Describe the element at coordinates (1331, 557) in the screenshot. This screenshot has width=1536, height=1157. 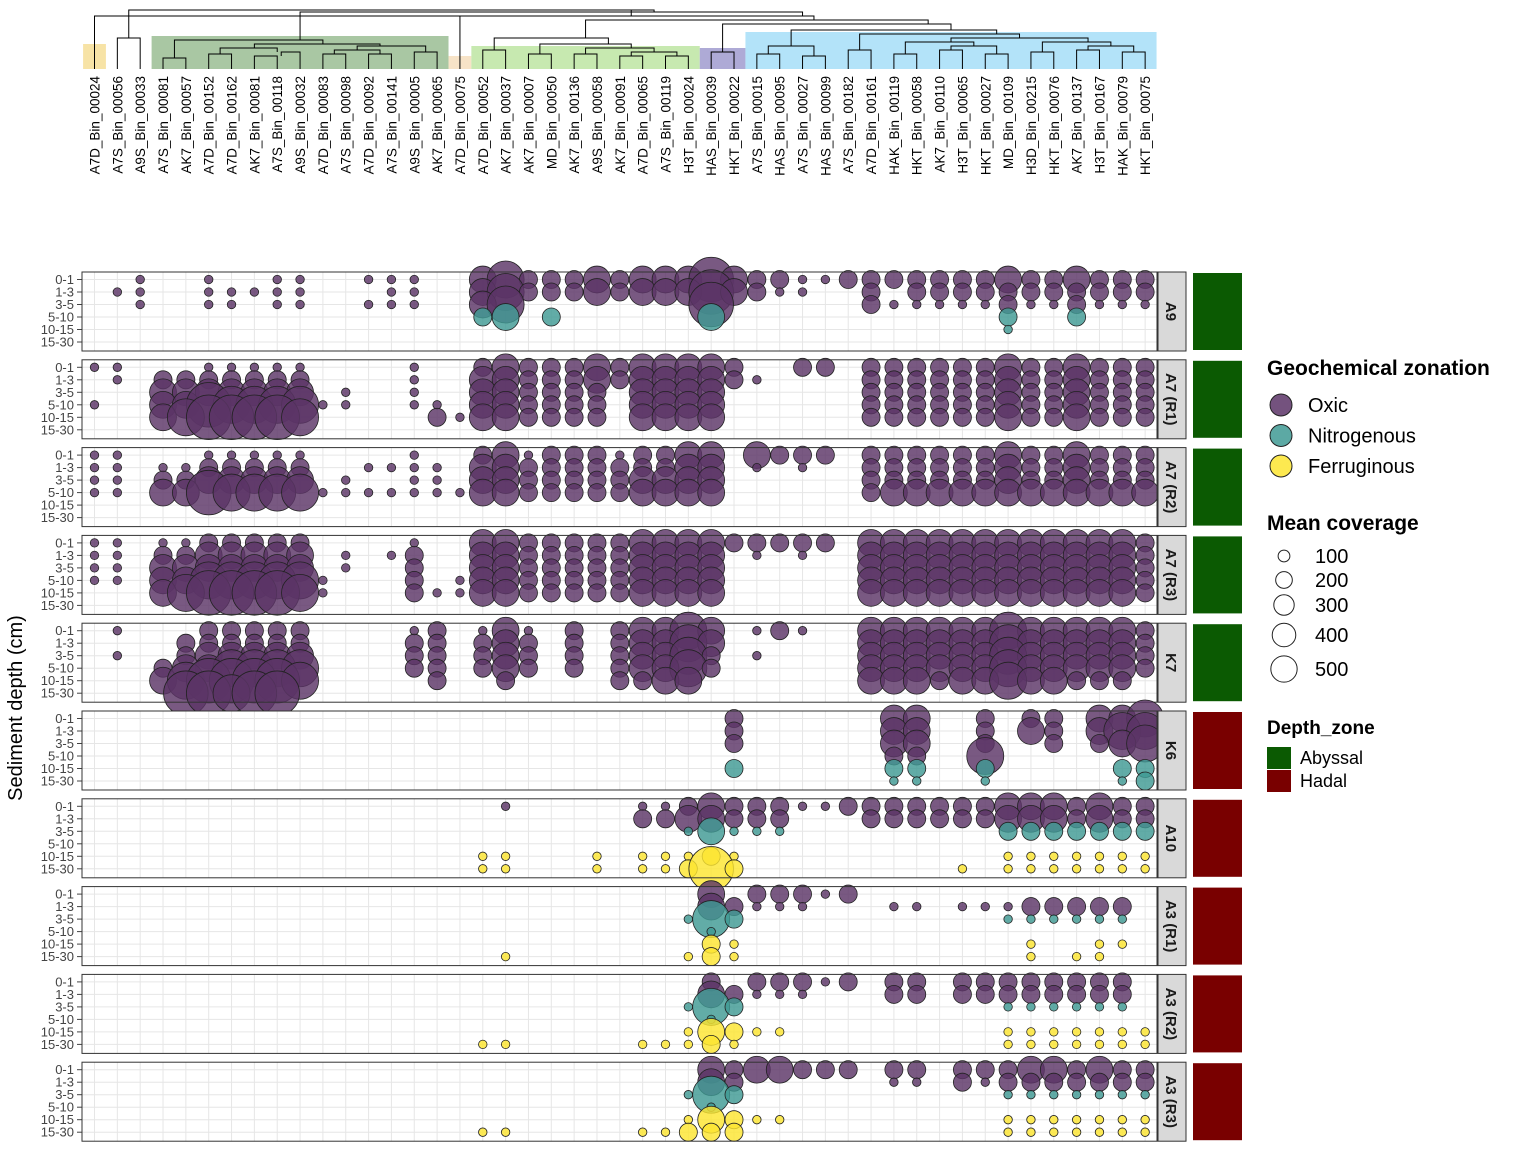
I see `legend-coverage-label: 100` at that location.